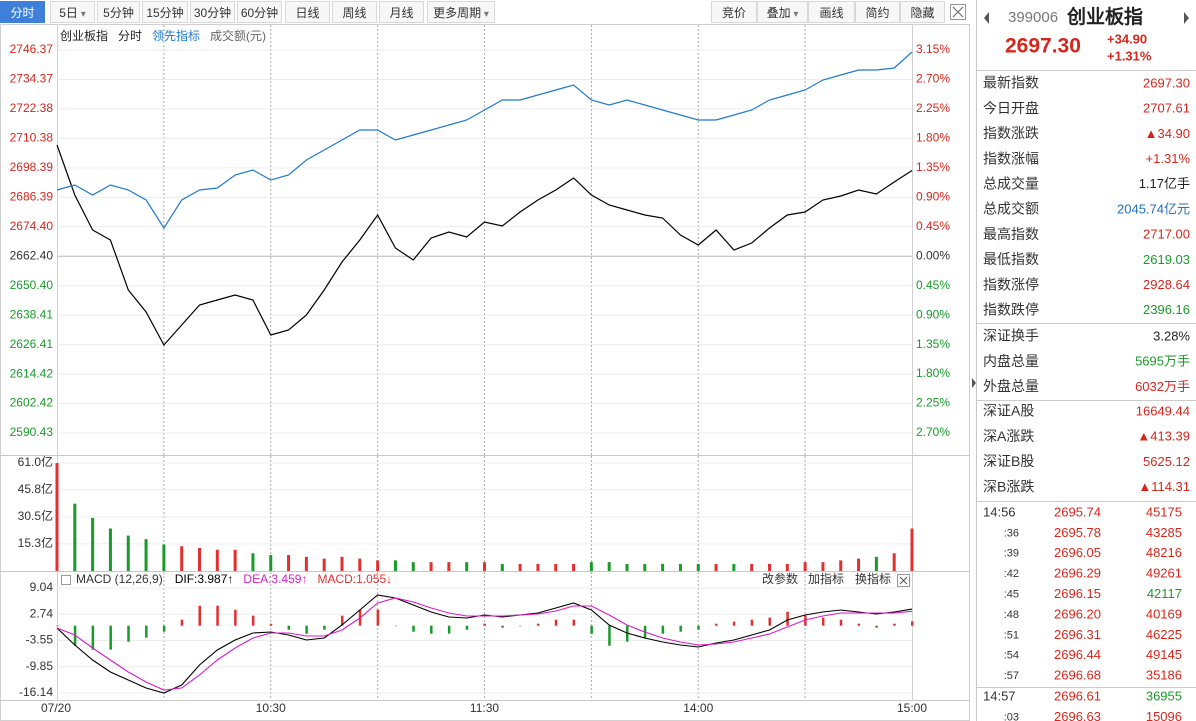 The height and width of the screenshot is (721, 1196). What do you see at coordinates (873, 578) in the screenshot?
I see `indicator-tool: 换指标` at bounding box center [873, 578].